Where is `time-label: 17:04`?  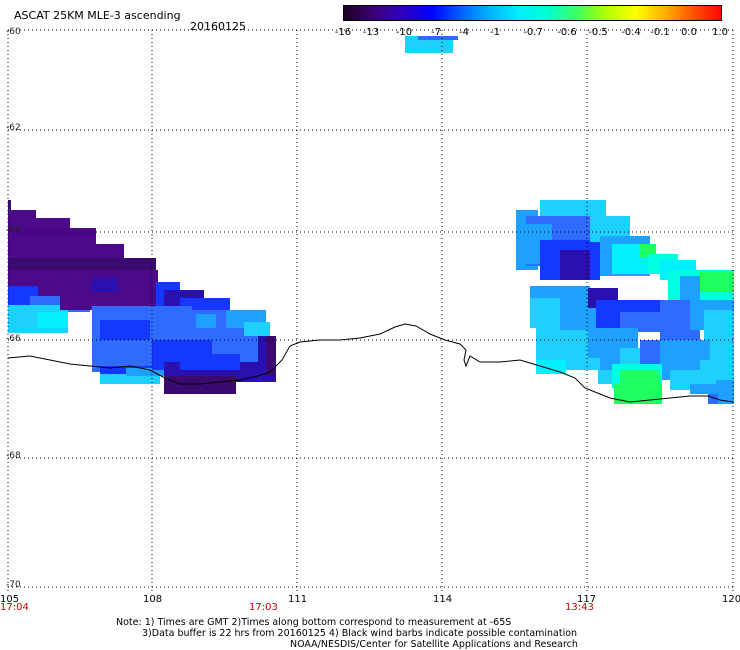 time-label: 17:04 is located at coordinates (14, 607).